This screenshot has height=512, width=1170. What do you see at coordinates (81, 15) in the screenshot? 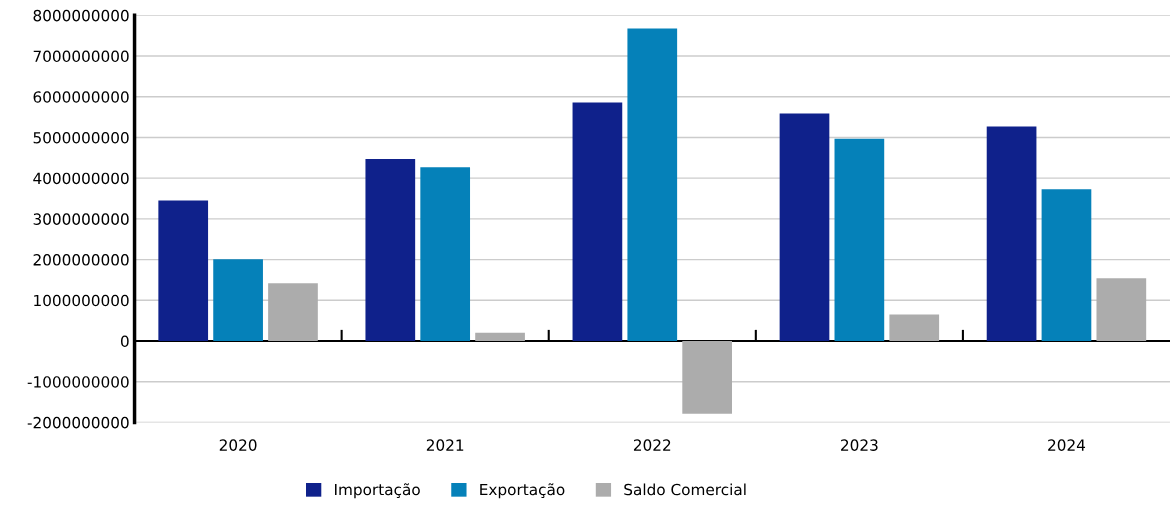
I see `y-tick-label: 8000000000` at bounding box center [81, 15].